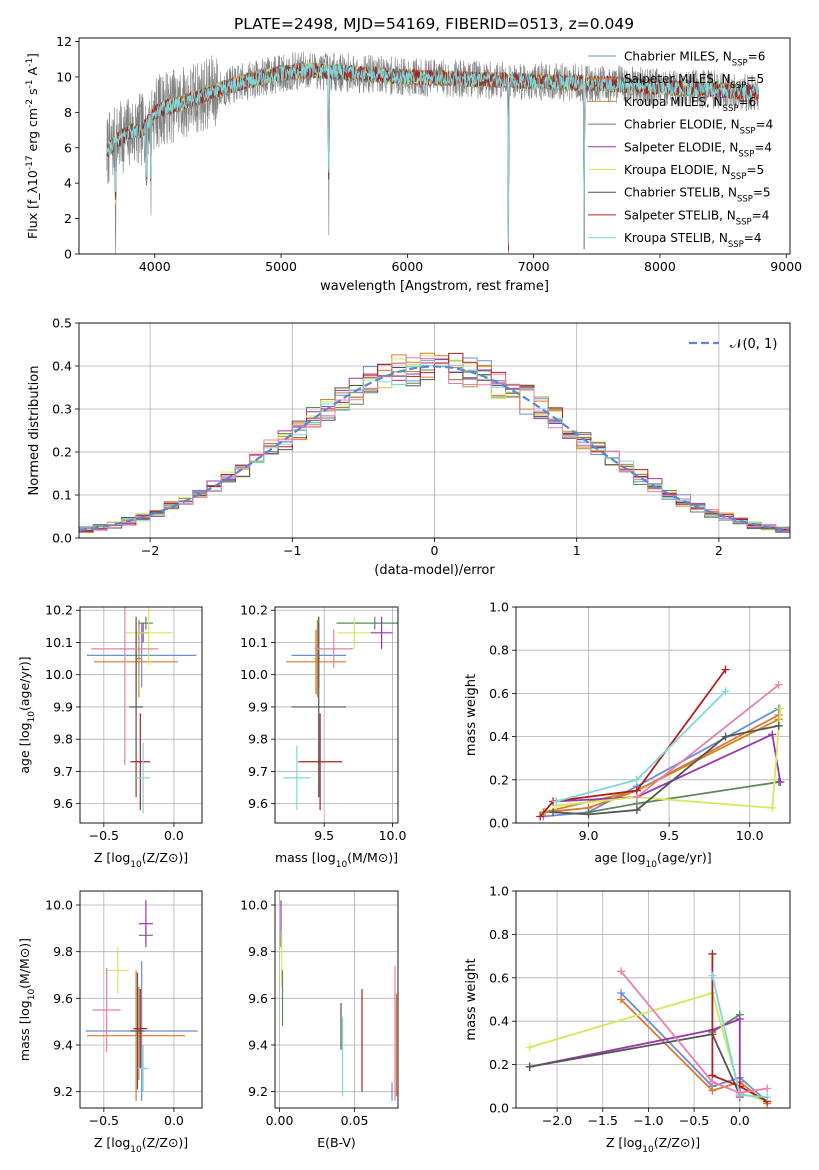 The height and width of the screenshot is (1170, 819). What do you see at coordinates (698, 127) in the screenshot?
I see `legend-label-chabrier-elodie: Chabrier ELODIE, NSSP=4` at bounding box center [698, 127].